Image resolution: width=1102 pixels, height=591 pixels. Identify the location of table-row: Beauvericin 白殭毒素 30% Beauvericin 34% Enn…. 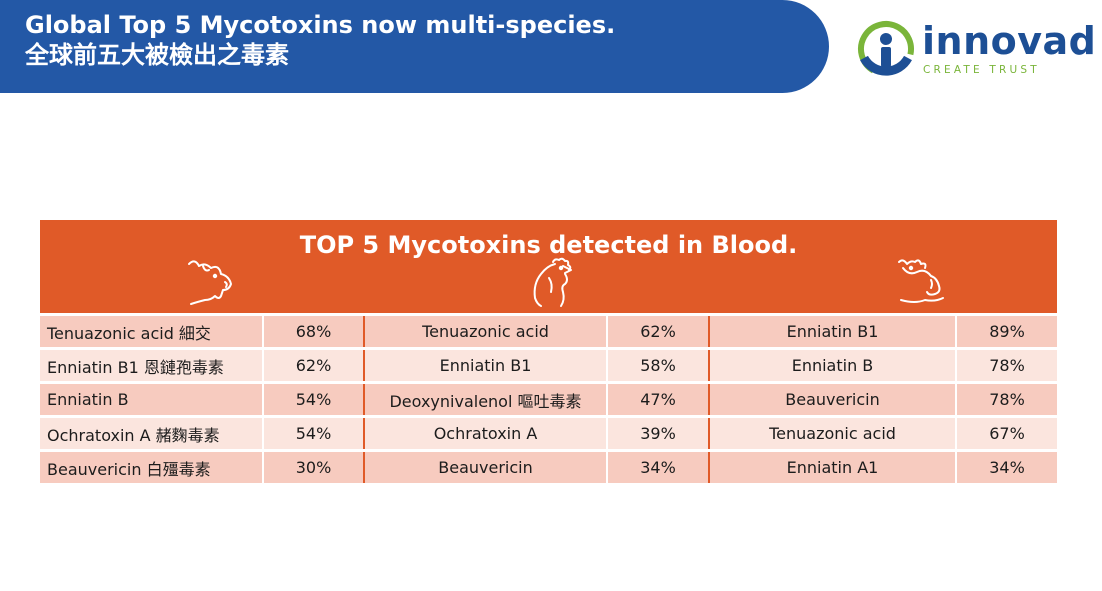
(548, 467).